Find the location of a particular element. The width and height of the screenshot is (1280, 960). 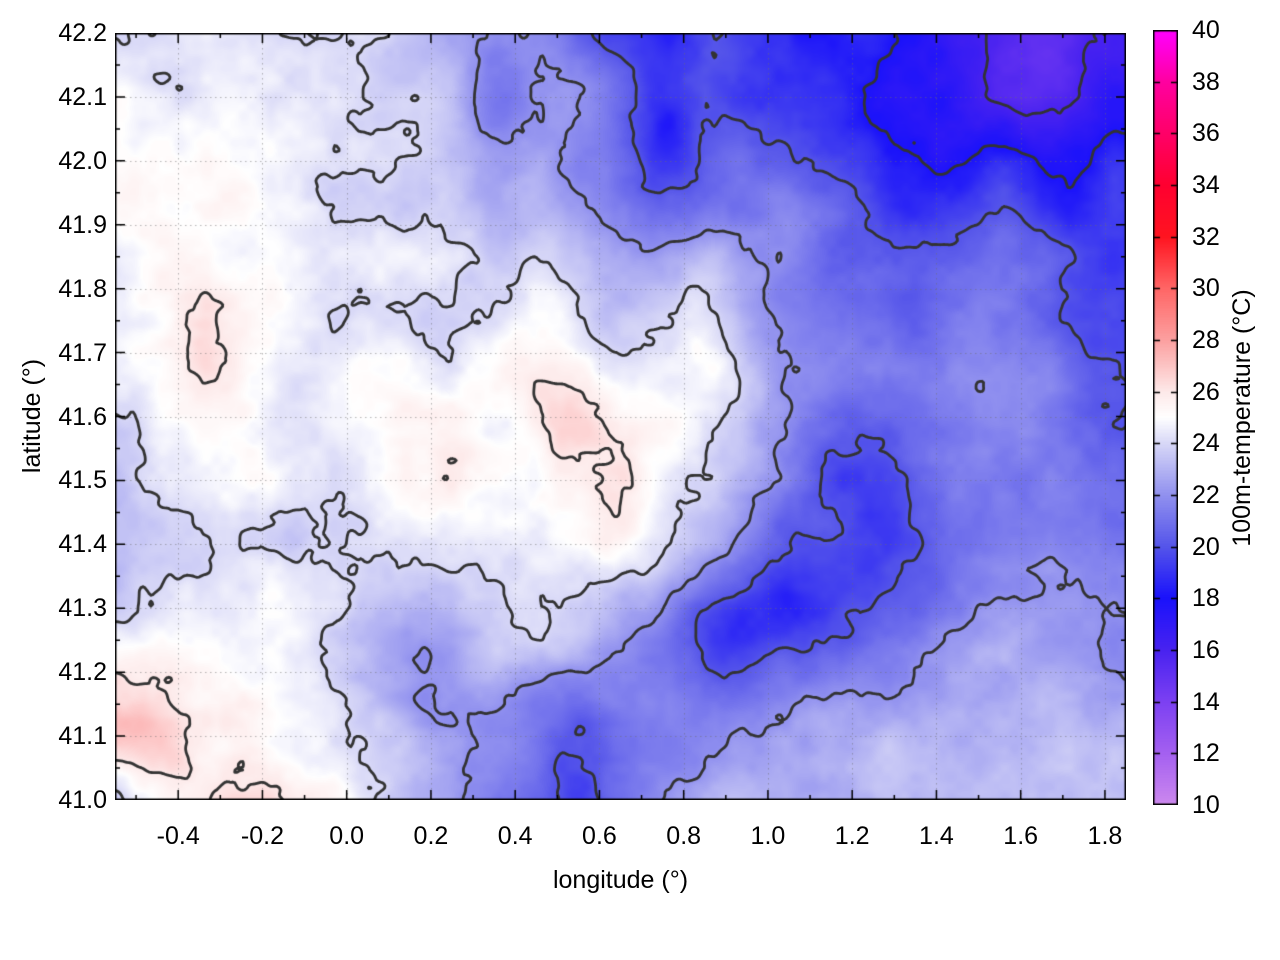

x-tick-label: 1.6 is located at coordinates (1021, 836).